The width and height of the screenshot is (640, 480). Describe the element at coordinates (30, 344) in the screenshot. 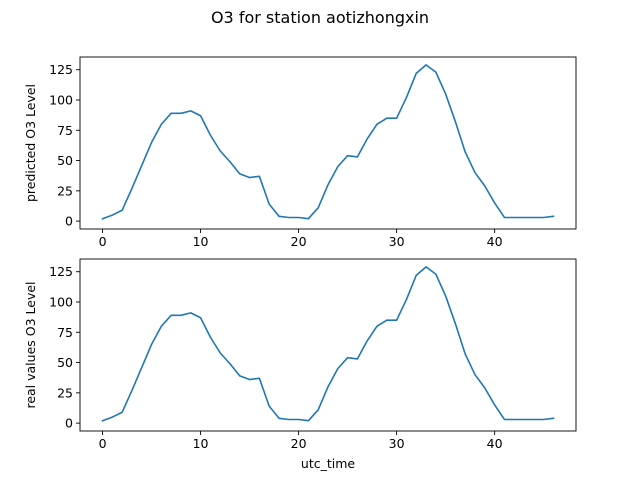

I see `y-axis-label: real values O3 Level` at that location.